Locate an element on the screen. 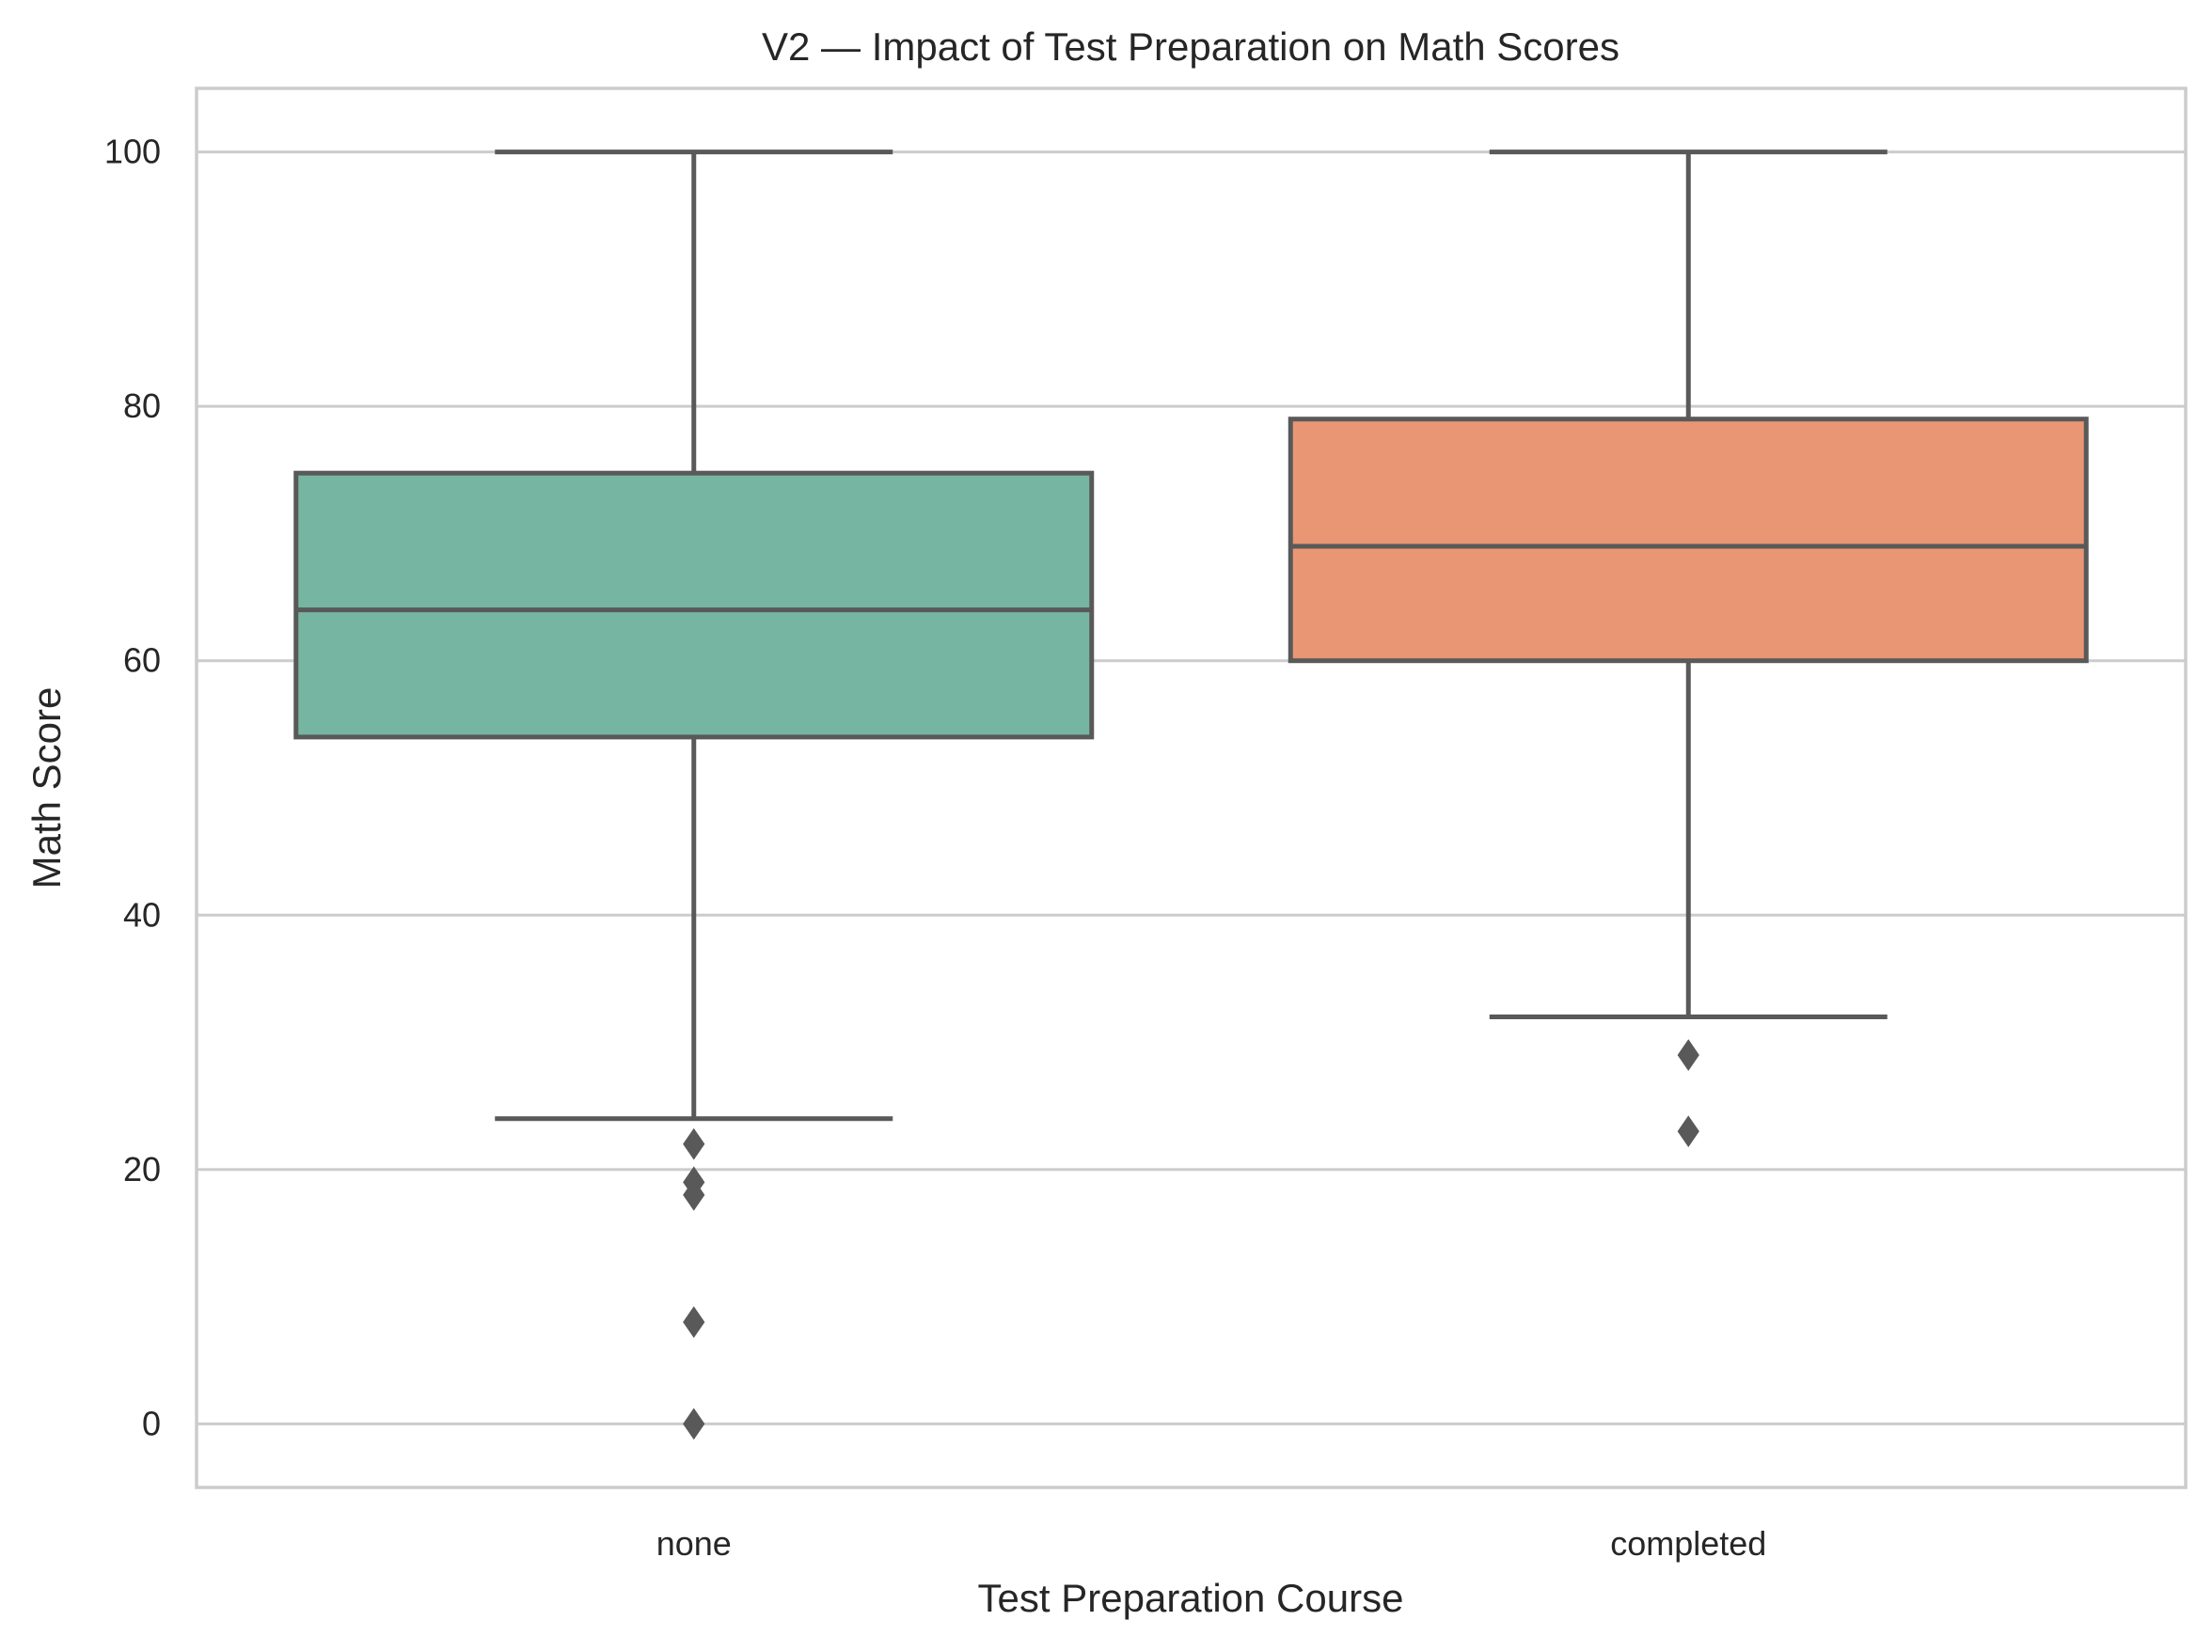 This screenshot has width=2212, height=1652. x-tick-label: completed is located at coordinates (1688, 1544).